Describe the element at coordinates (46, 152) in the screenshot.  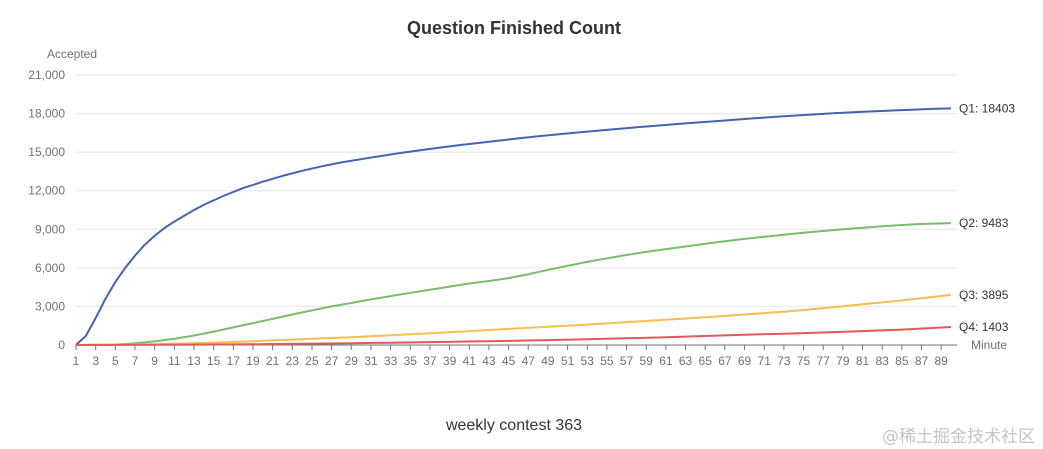
I see `y-tick-label: 15,000` at that location.